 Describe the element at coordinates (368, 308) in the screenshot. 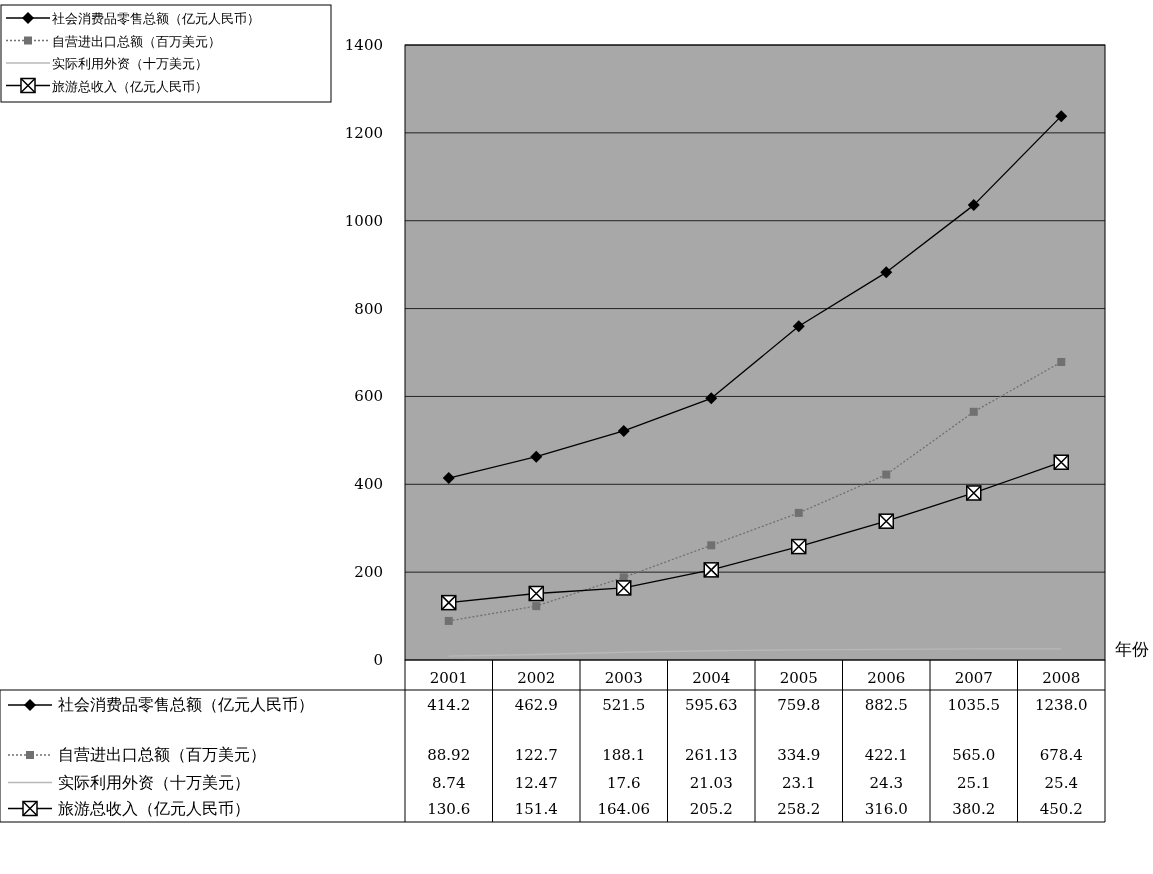

I see `y-tick-label: 800` at that location.